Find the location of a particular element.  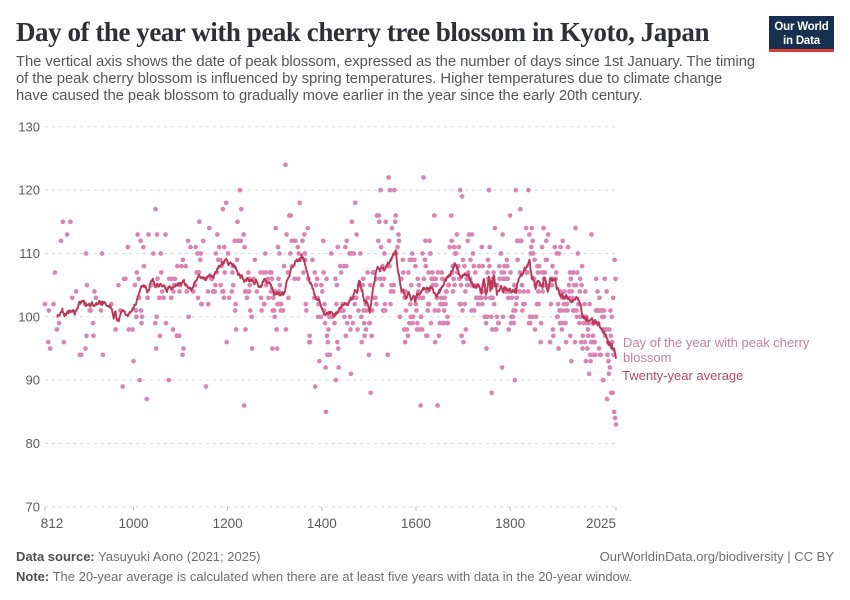

svg-text: 80 is located at coordinates (33, 443).